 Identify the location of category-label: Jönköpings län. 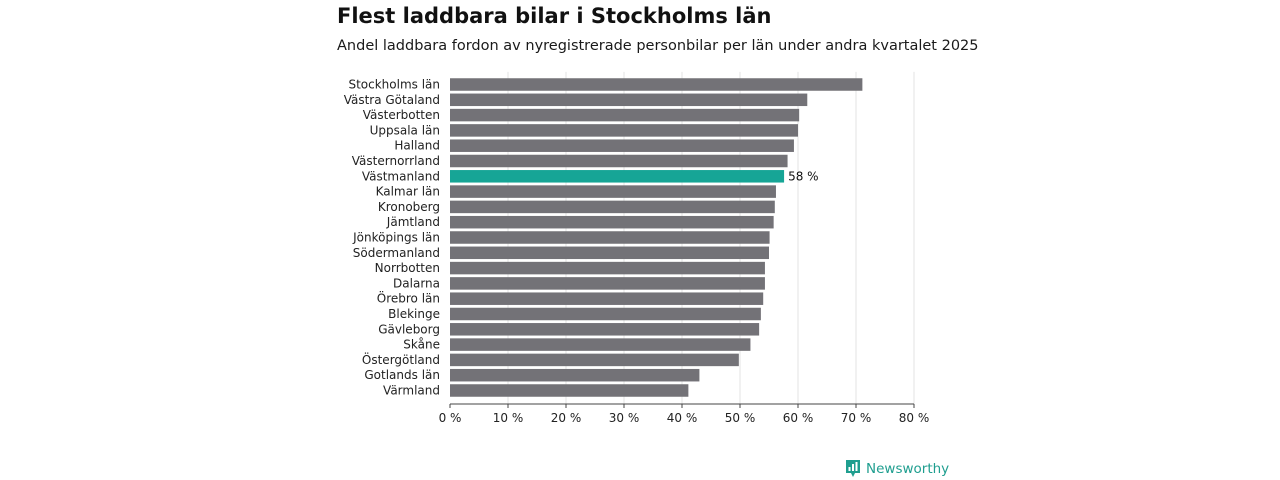
(396, 238).